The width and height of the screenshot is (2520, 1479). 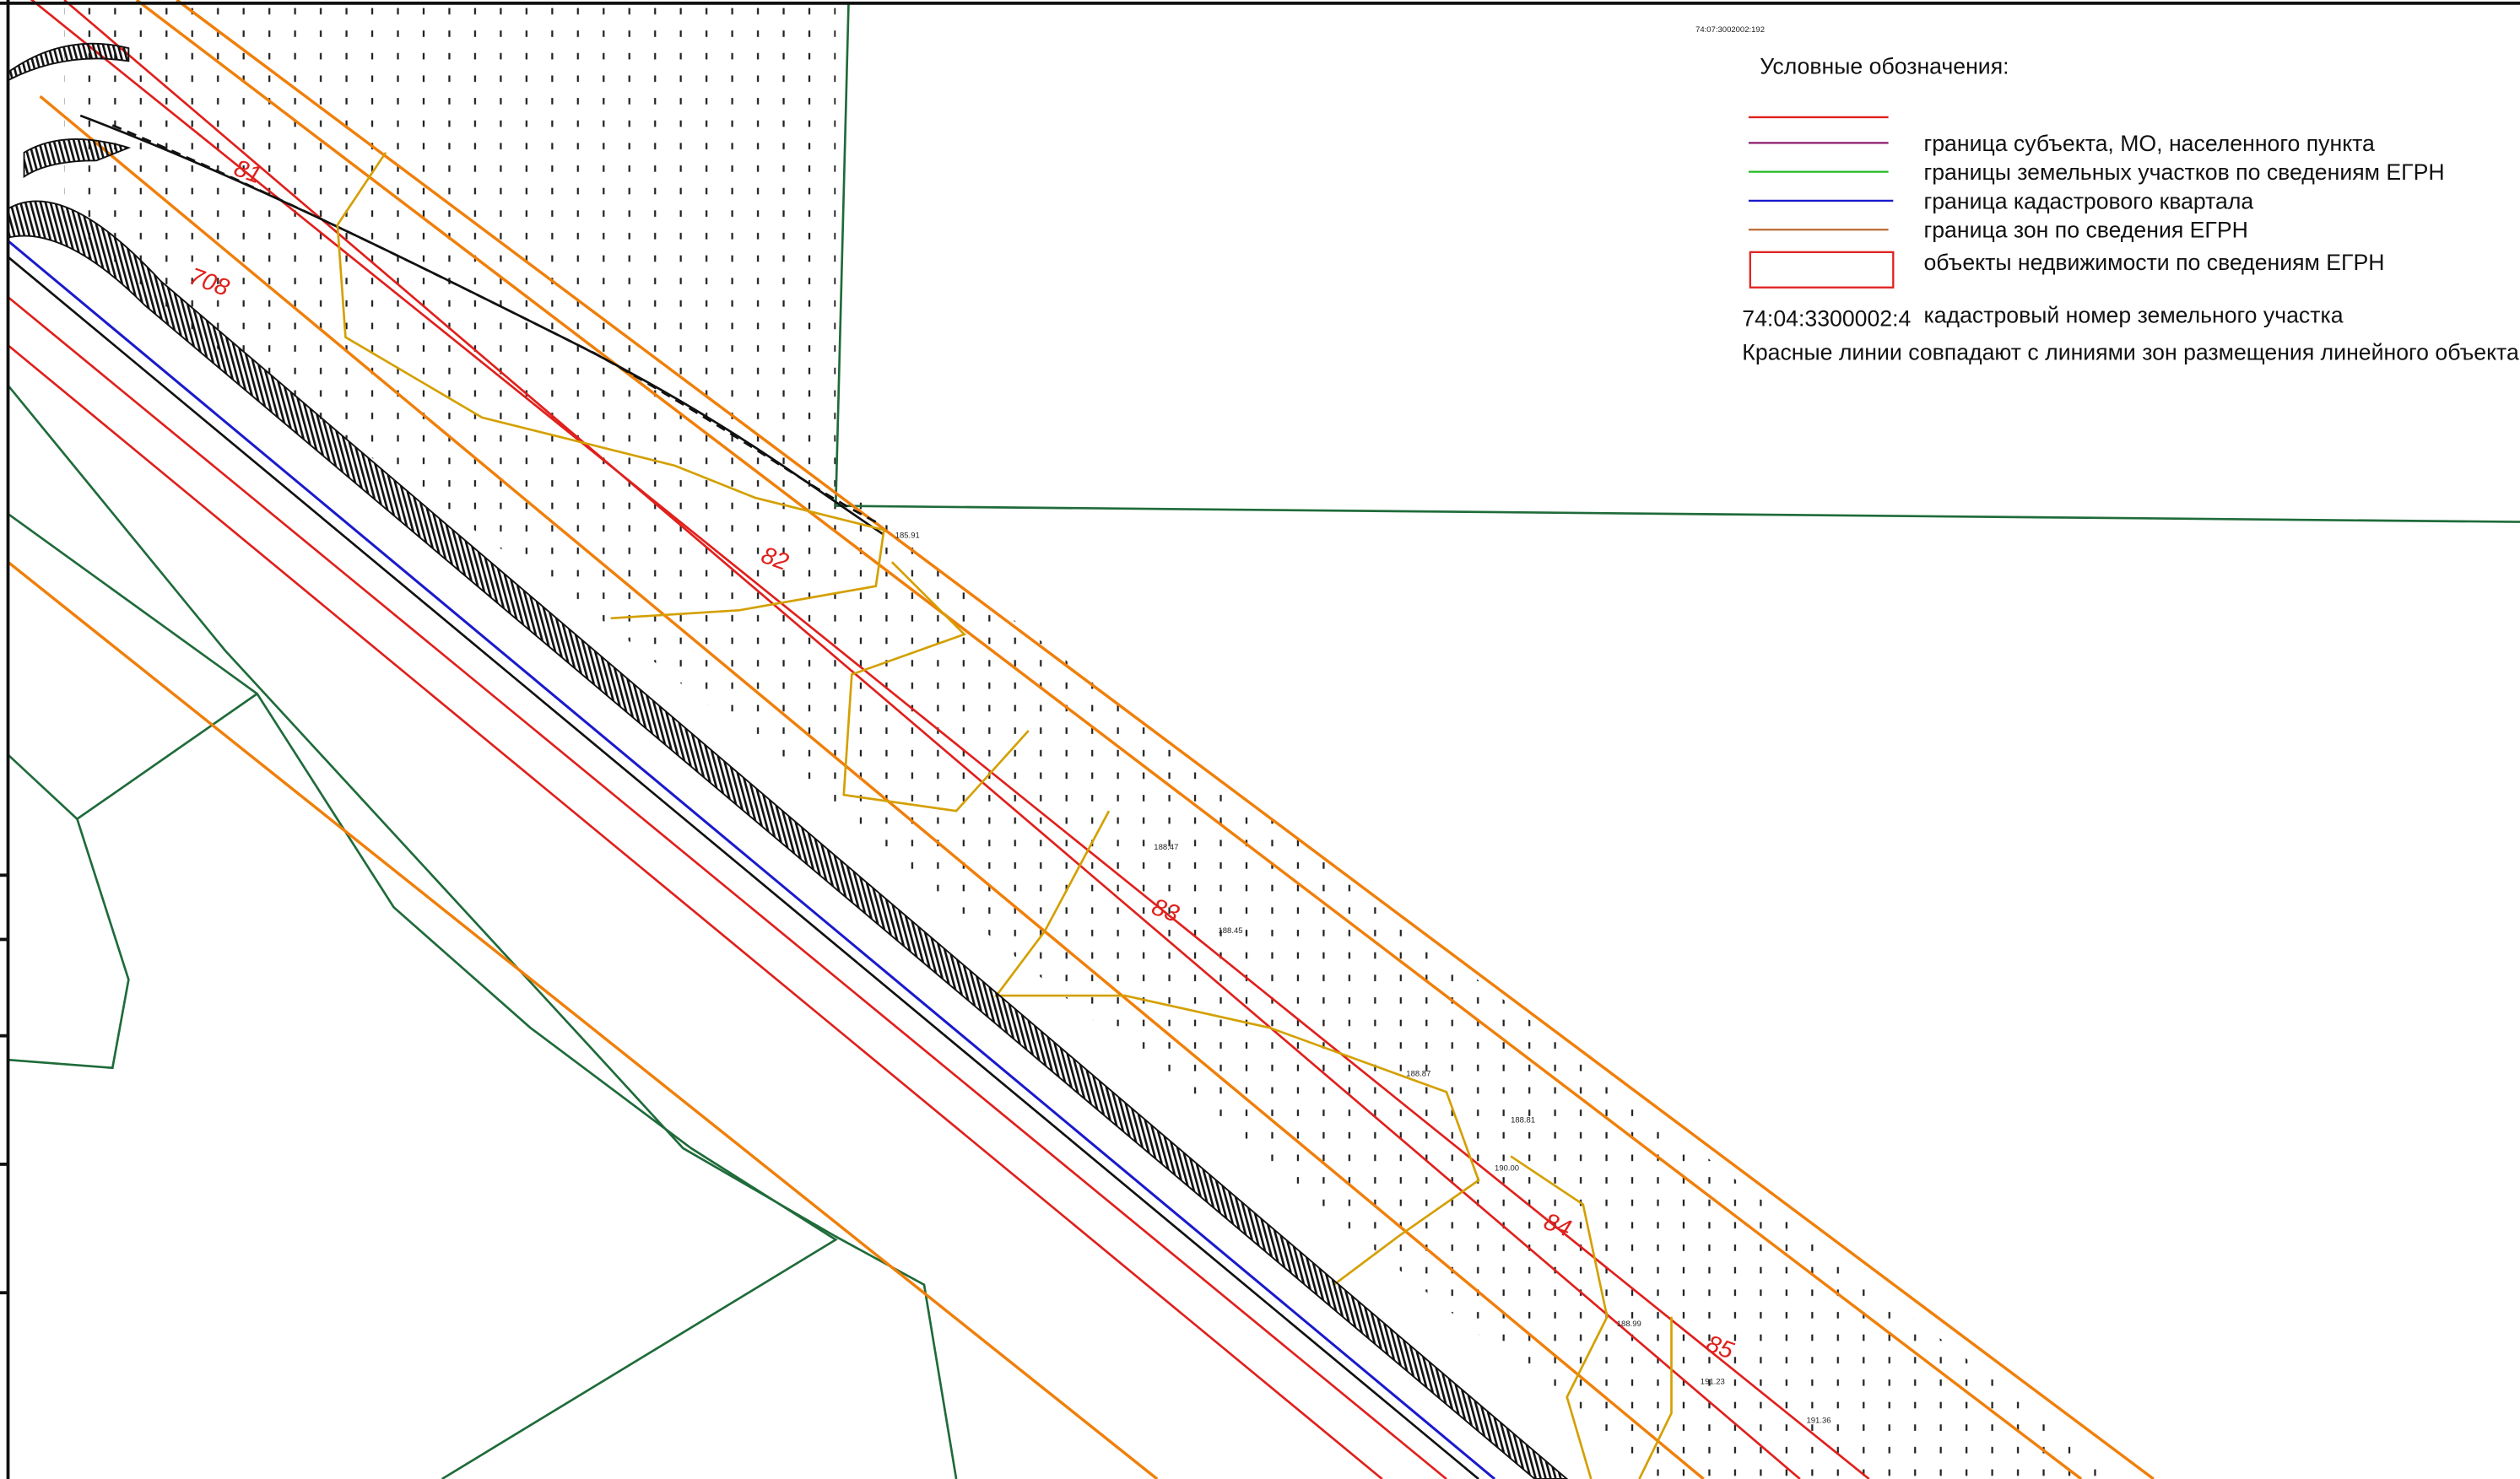 I want to click on elevation: 188.99, so click(x=1629, y=1324).